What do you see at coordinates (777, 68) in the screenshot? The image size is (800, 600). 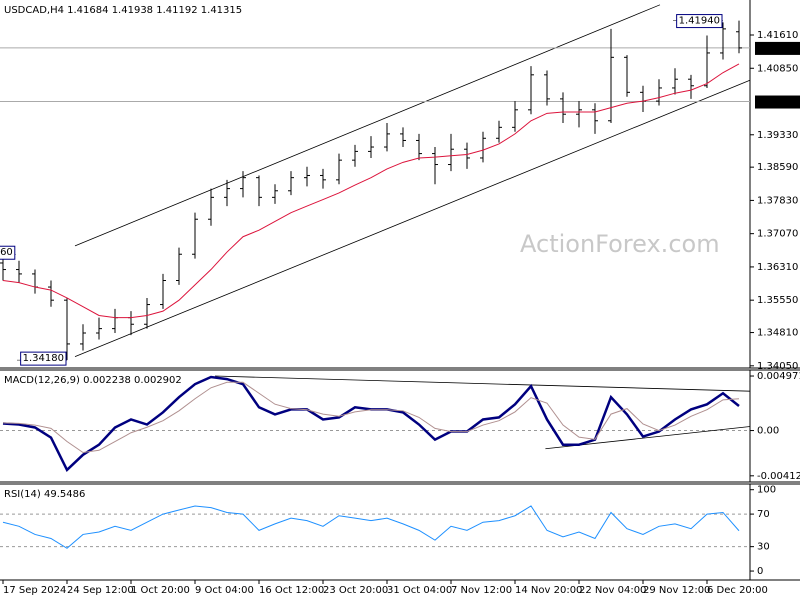 I see `y-tick-label: 1.40850` at bounding box center [777, 68].